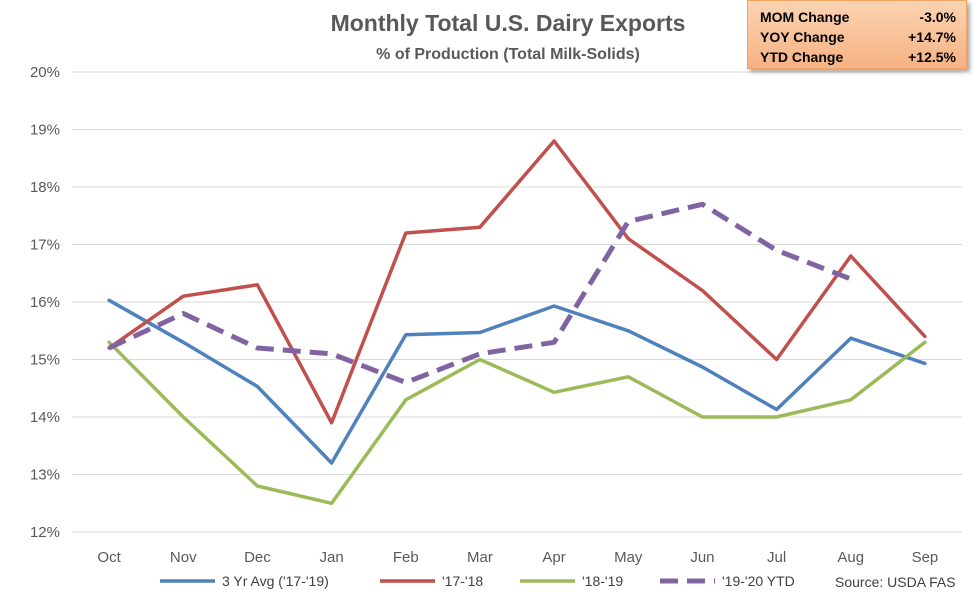 This screenshot has height=601, width=975. I want to click on y-tick-label: 18%, so click(45, 187).